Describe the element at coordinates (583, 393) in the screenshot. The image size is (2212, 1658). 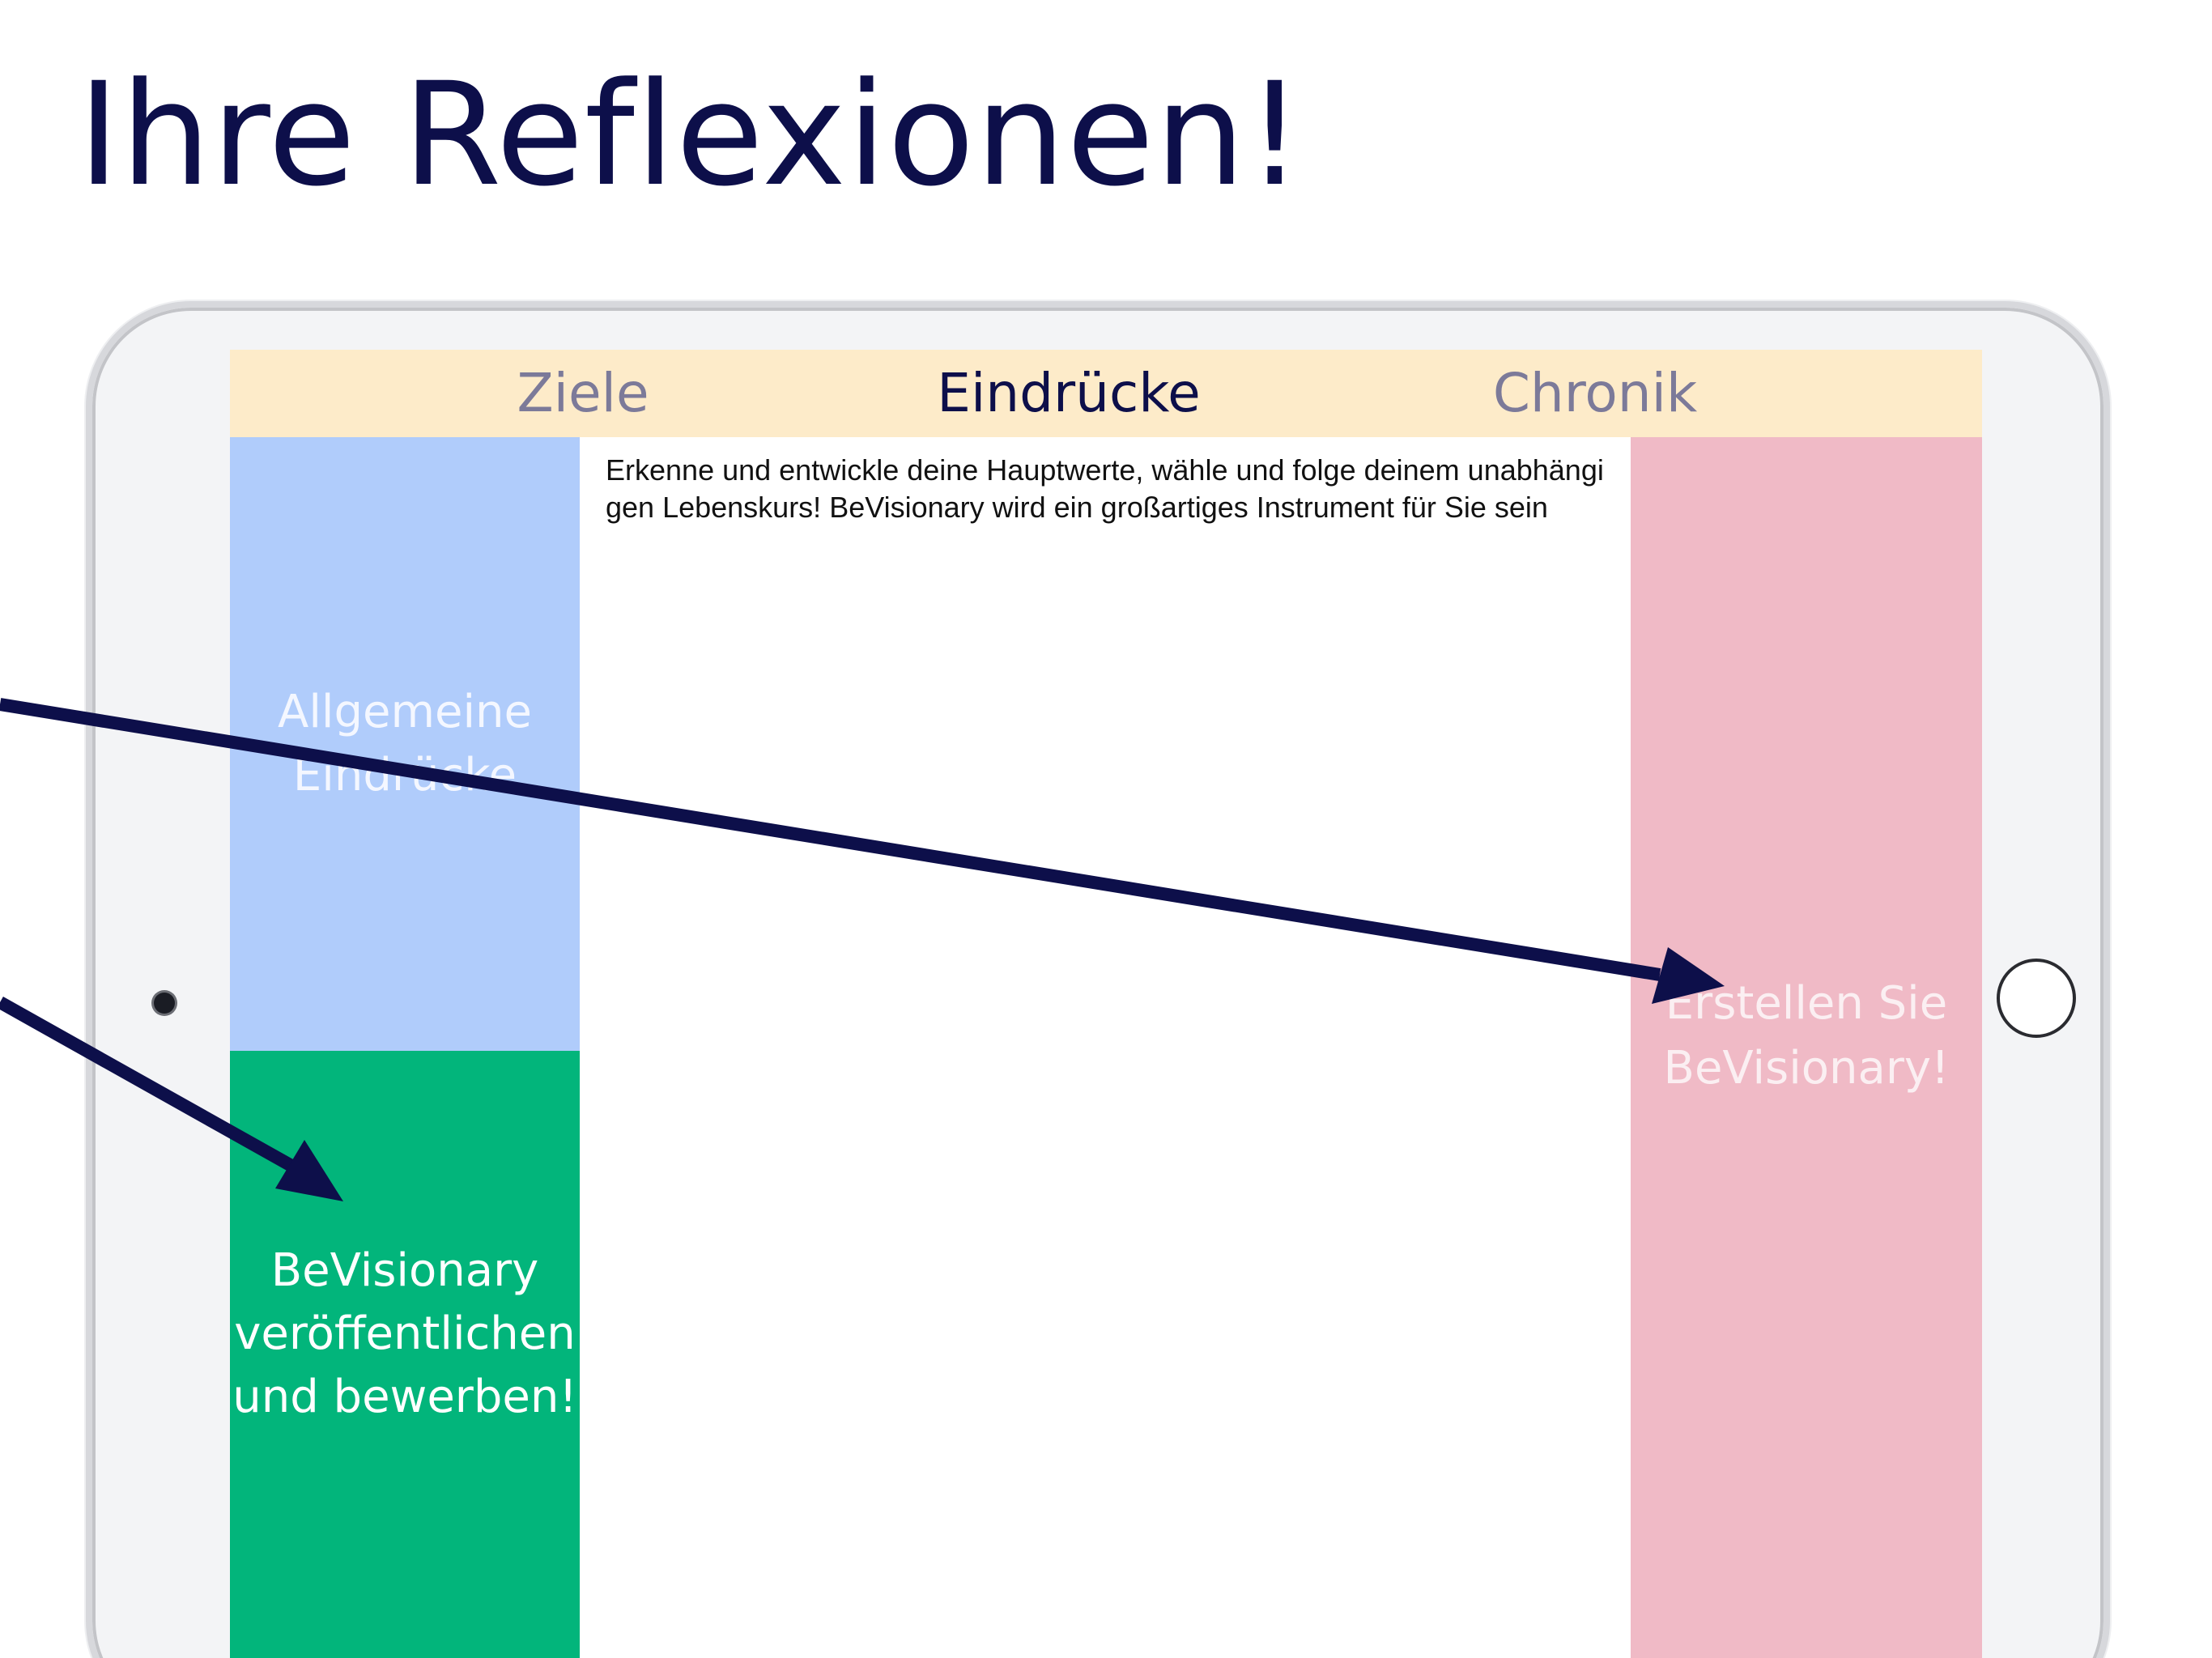
I see `tab-ziele: Ziele` at that location.